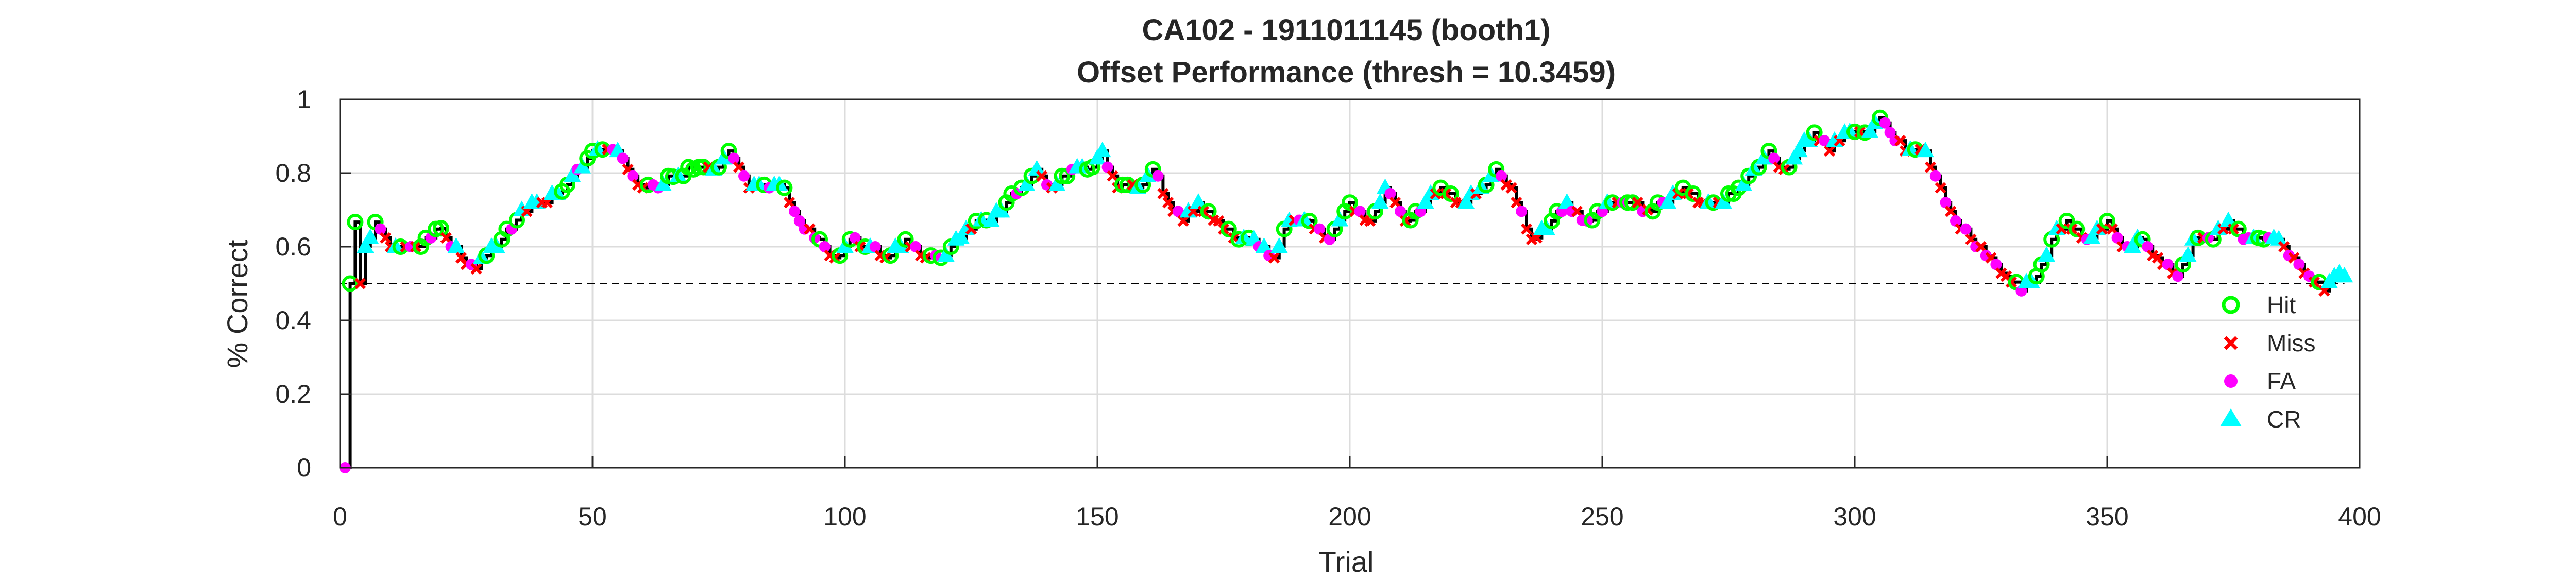 The image size is (2576, 581). I want to click on marker-trial-166-fa, so click(1178, 211).